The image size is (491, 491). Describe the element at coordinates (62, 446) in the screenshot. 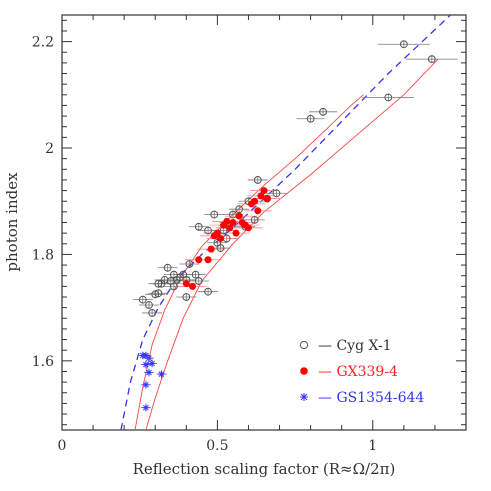

I see `x-tick-label: 0` at that location.